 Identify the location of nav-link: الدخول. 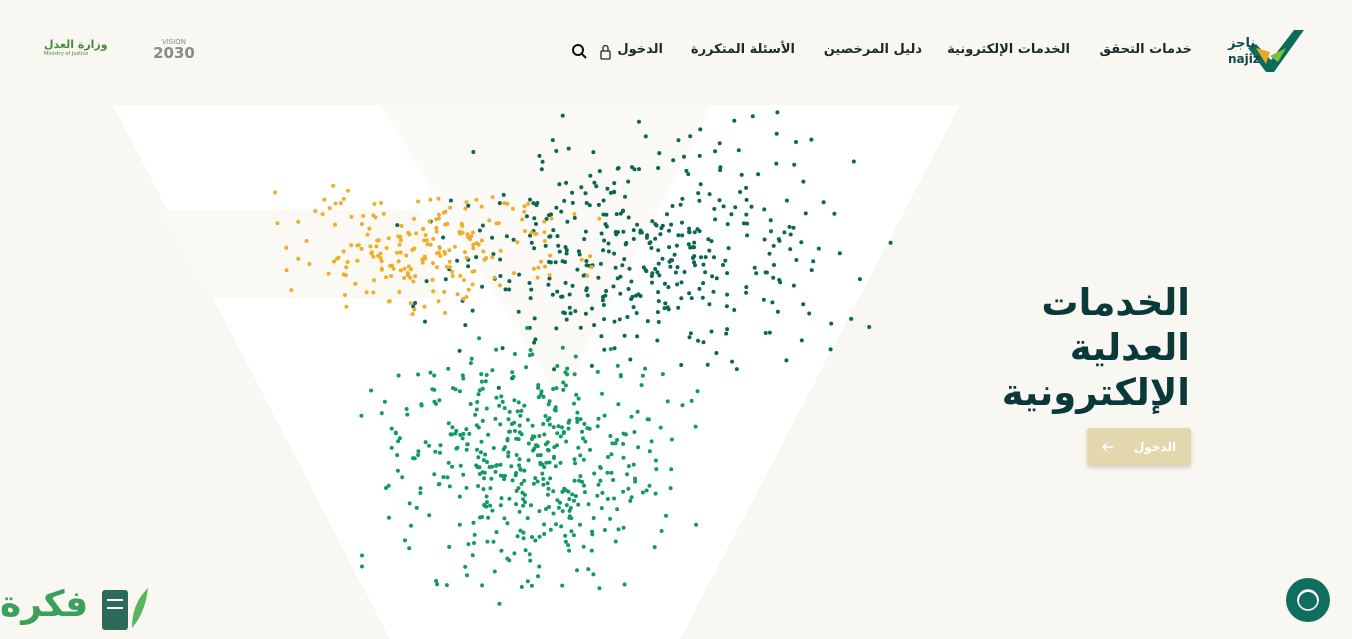
(640, 49).